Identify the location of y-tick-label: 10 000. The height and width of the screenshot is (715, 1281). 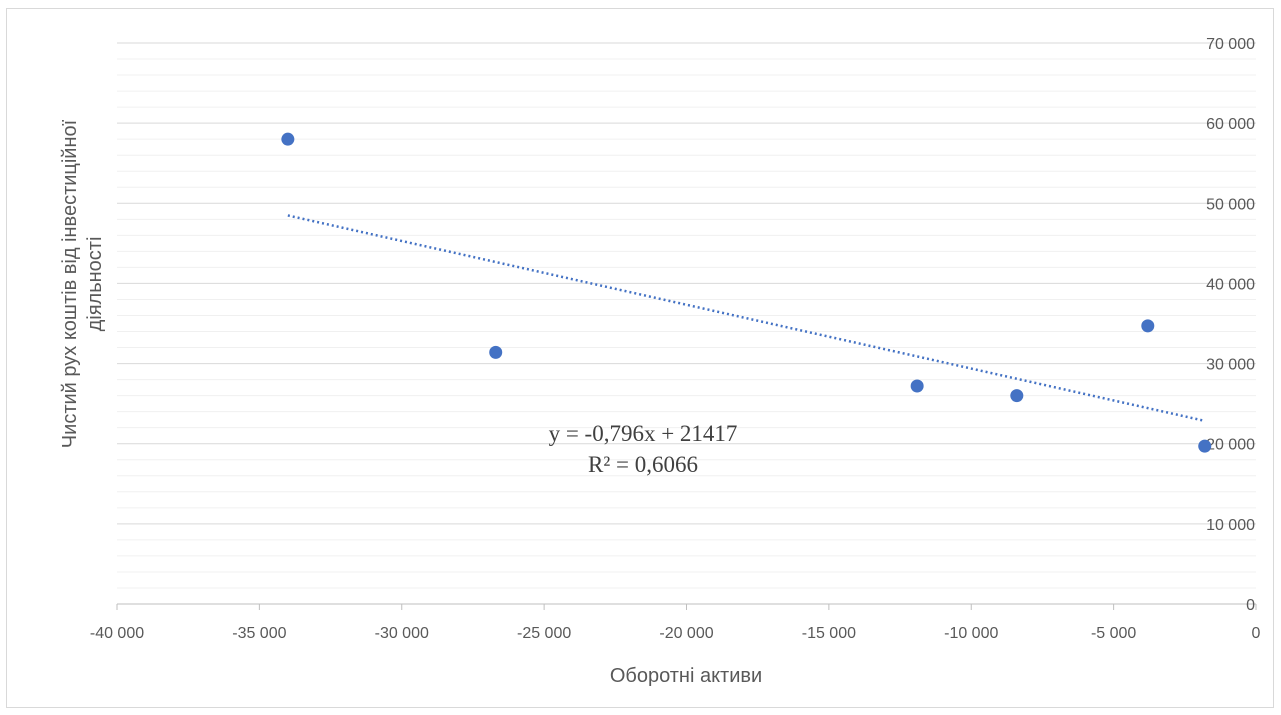
(1230, 525).